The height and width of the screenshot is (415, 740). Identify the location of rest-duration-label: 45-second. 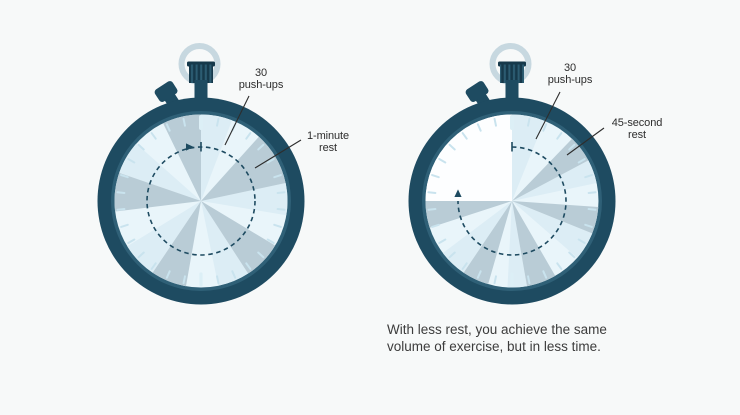
(637, 123).